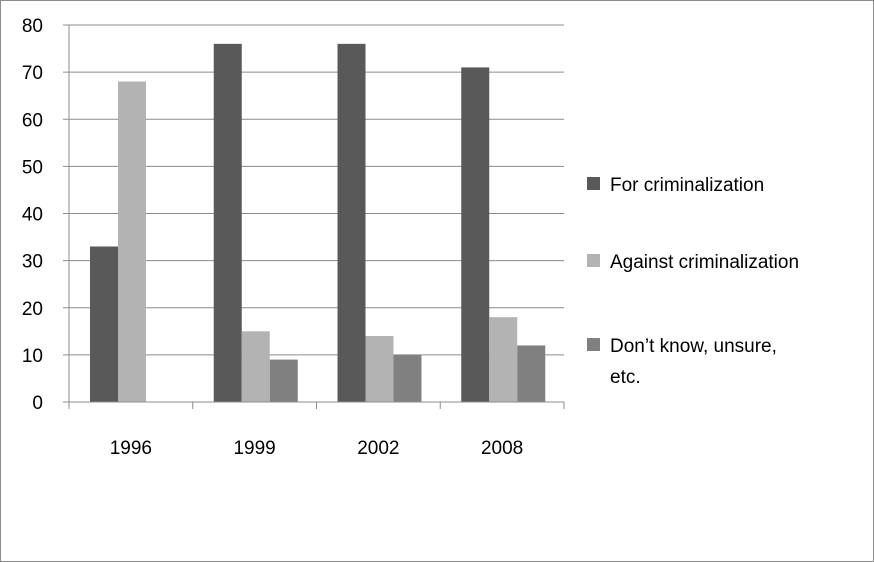  Describe the element at coordinates (687, 185) in the screenshot. I see `legend-label: For criminalization` at that location.